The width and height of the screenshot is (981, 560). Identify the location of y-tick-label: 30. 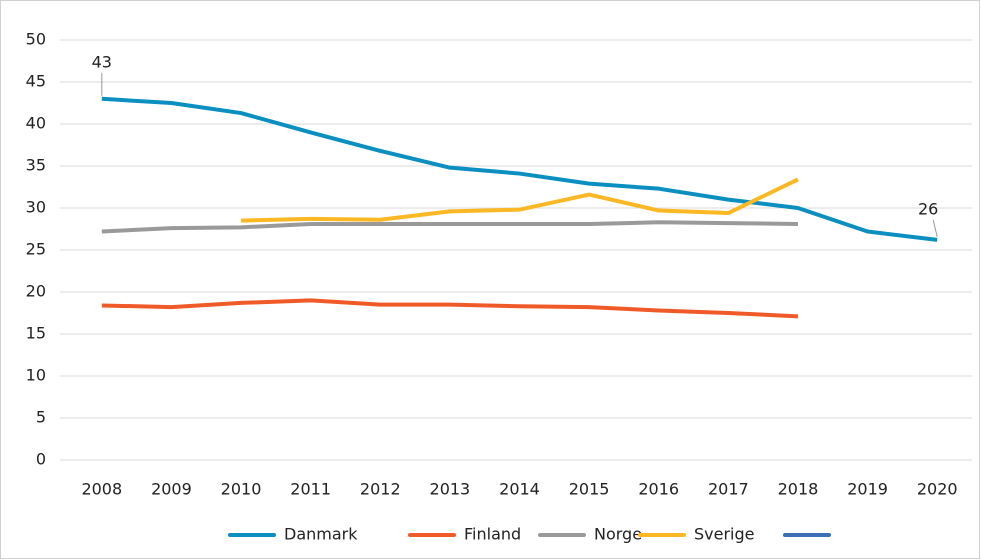
(36, 207).